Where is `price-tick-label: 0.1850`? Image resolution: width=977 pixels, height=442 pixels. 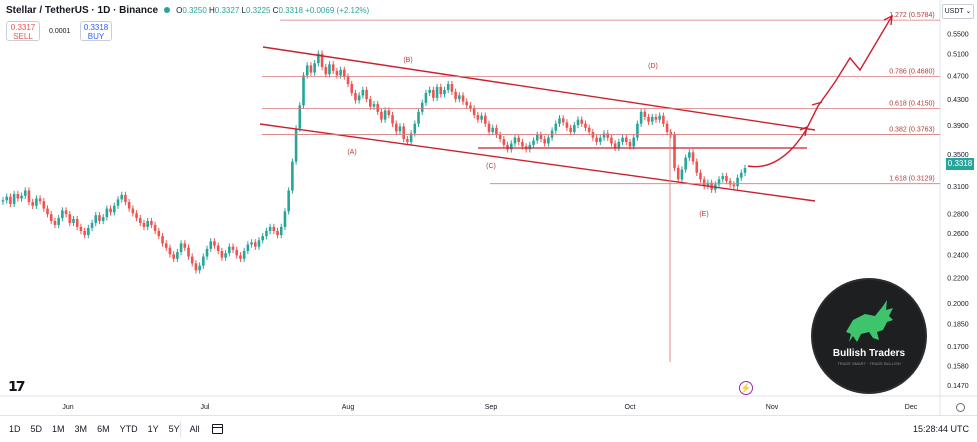
price-tick-label: 0.1850 is located at coordinates (958, 325).